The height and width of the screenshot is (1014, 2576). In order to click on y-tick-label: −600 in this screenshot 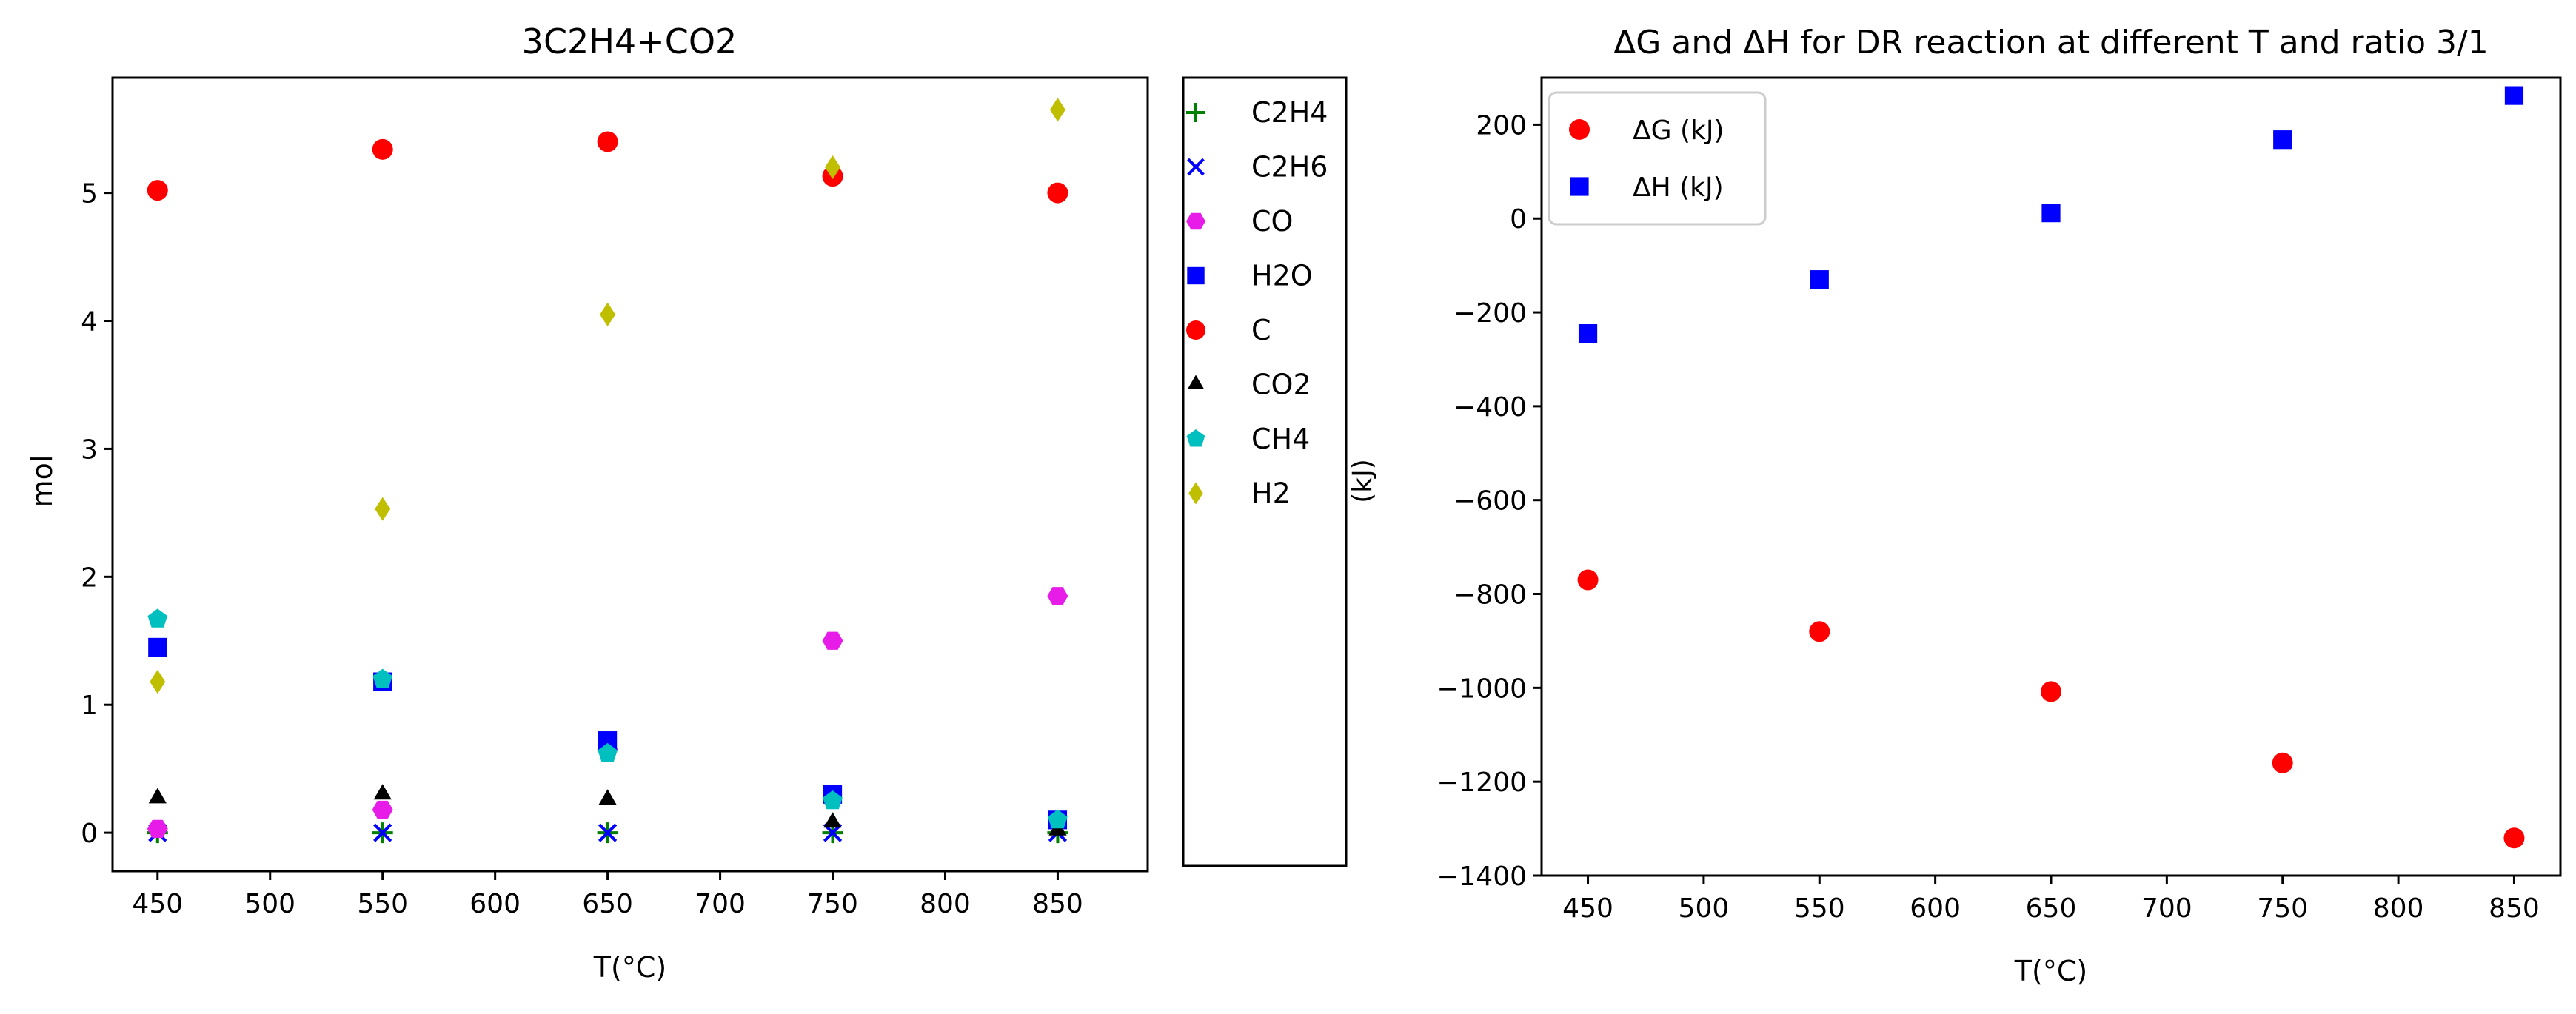, I will do `click(1490, 501)`.